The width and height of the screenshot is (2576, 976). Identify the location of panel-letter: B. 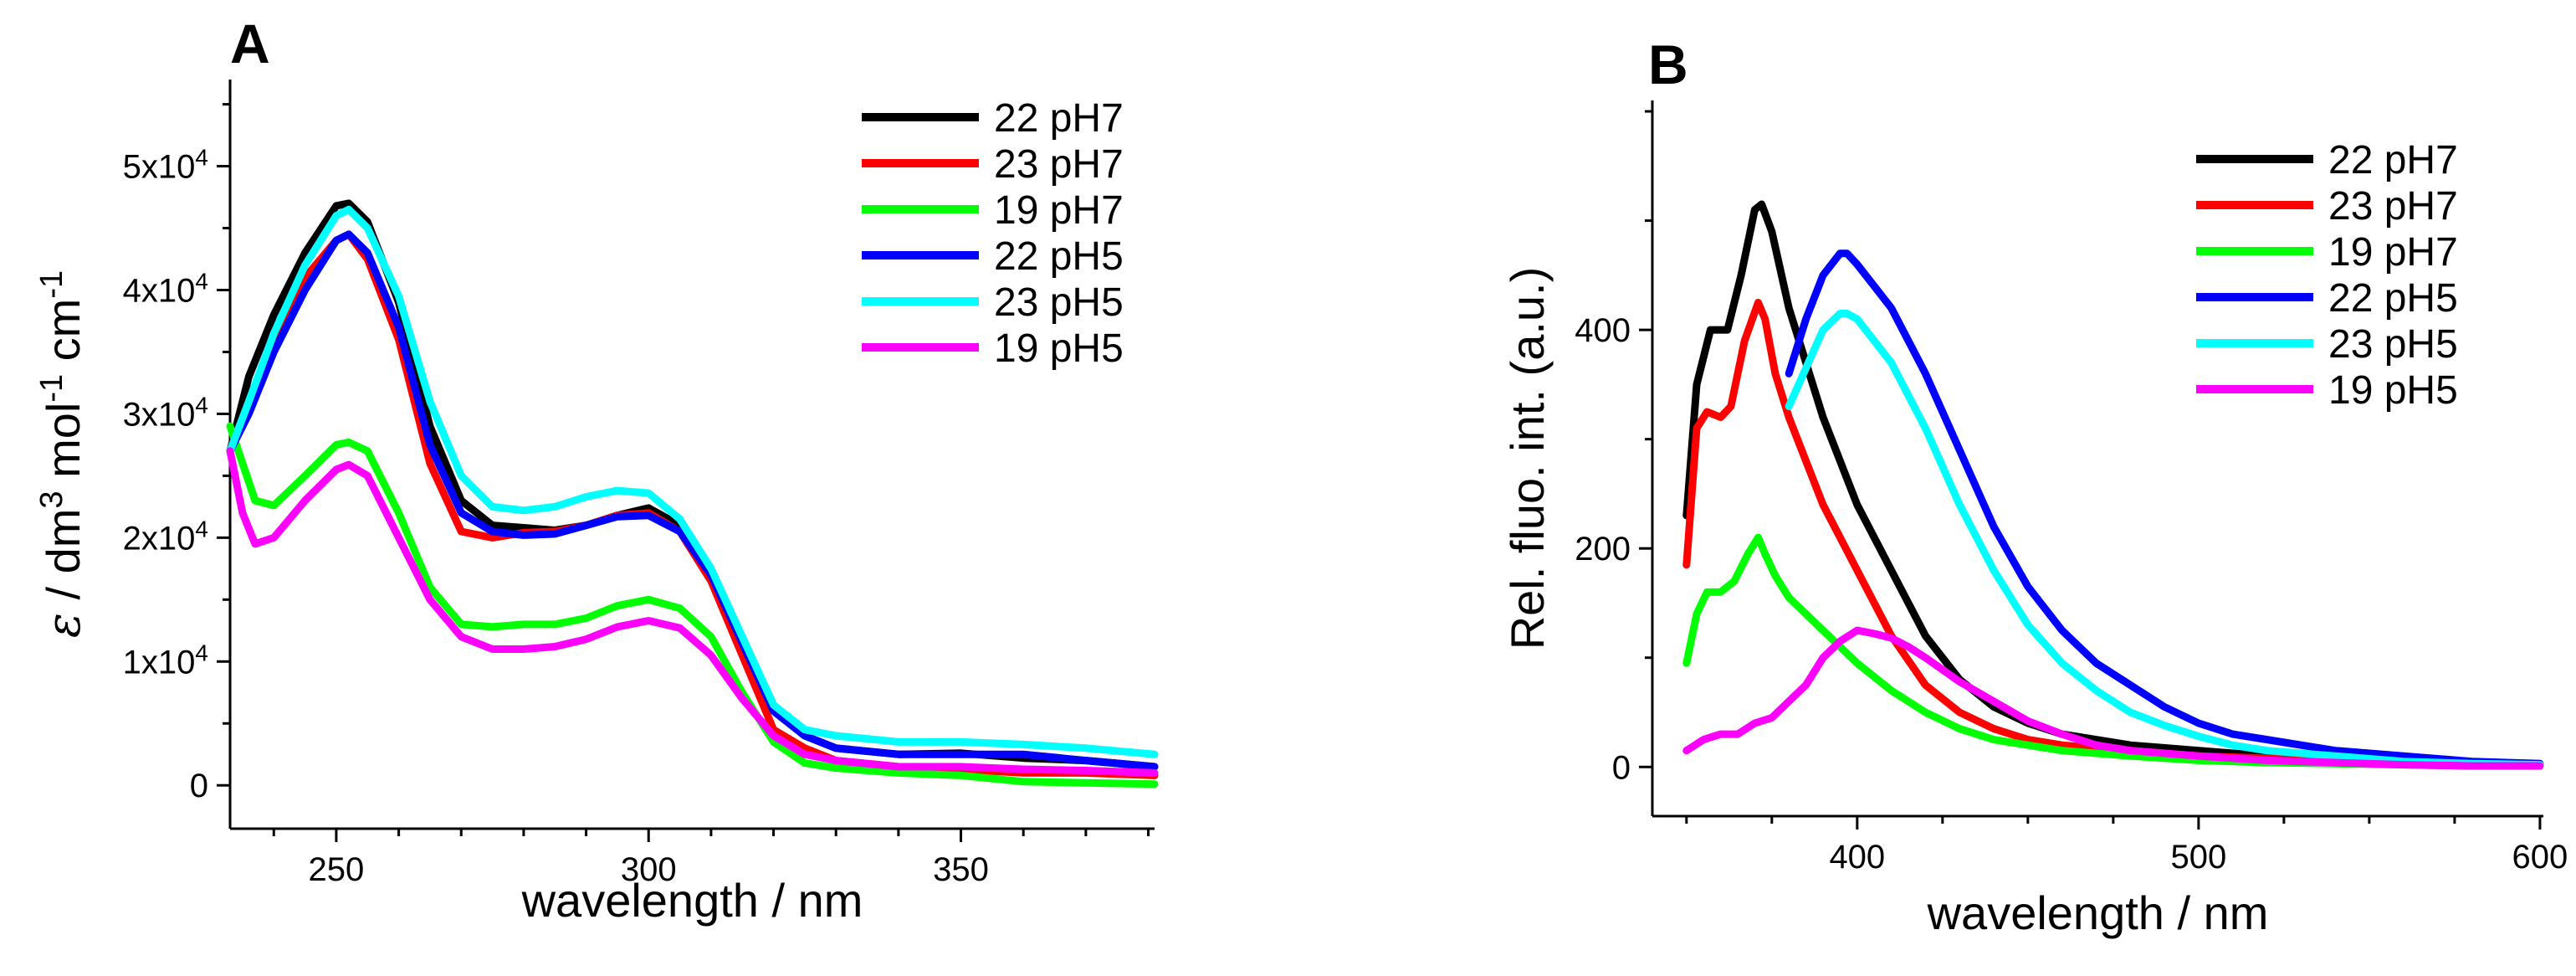
(1668, 64).